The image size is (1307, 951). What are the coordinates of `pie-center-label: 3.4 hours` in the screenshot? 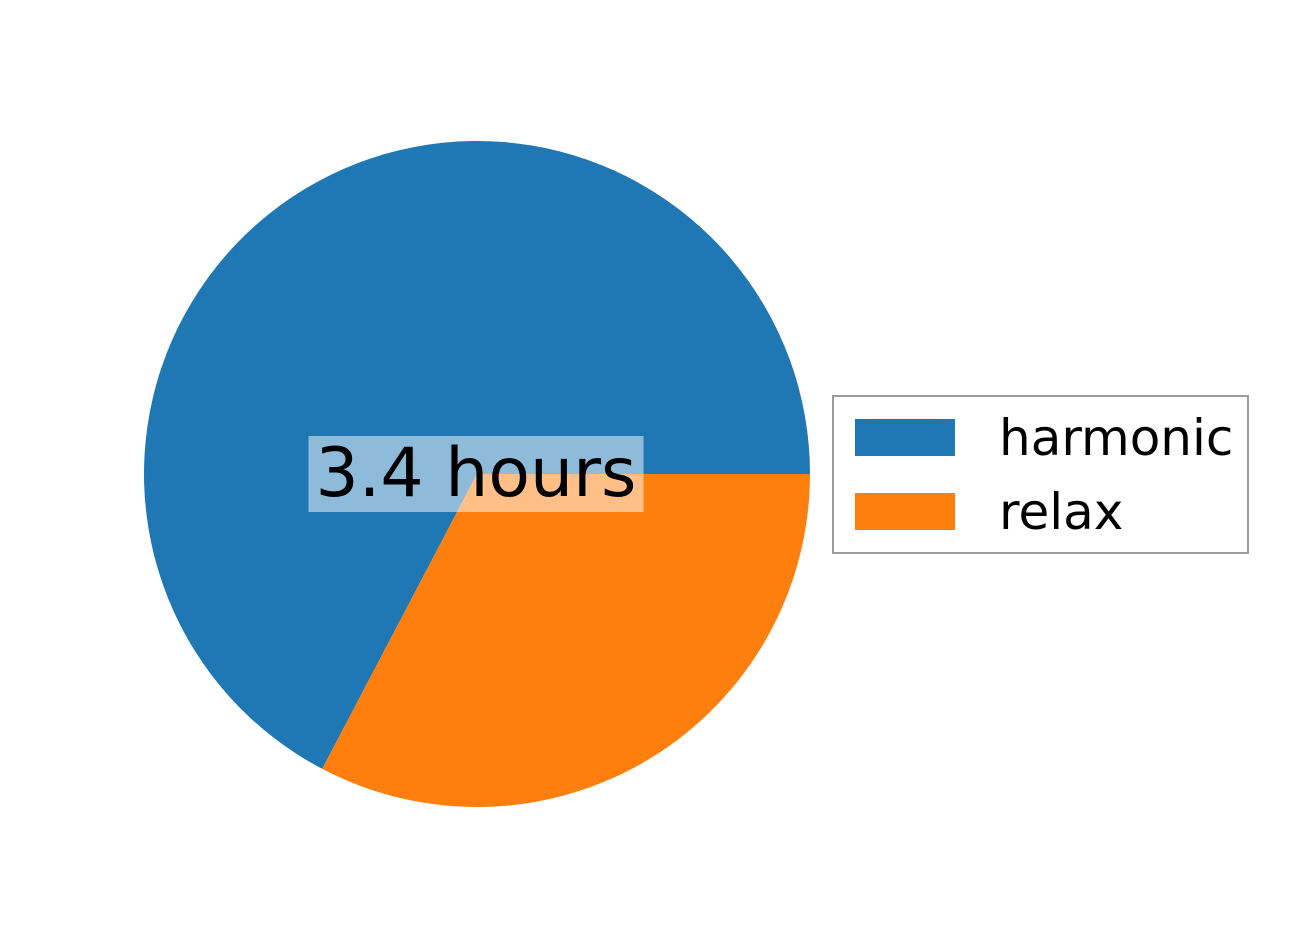 It's located at (476, 474).